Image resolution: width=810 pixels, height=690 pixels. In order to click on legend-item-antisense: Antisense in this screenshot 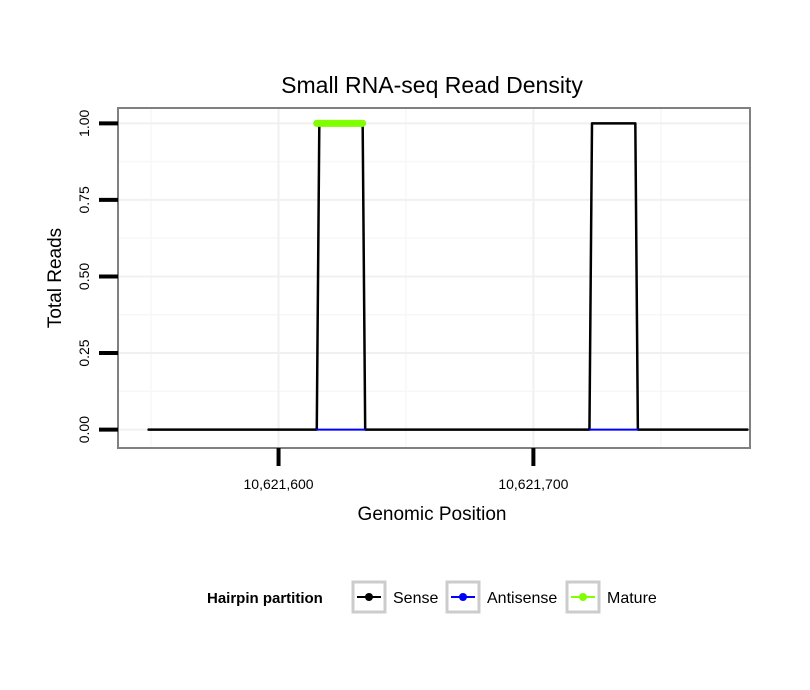, I will do `click(501, 597)`.